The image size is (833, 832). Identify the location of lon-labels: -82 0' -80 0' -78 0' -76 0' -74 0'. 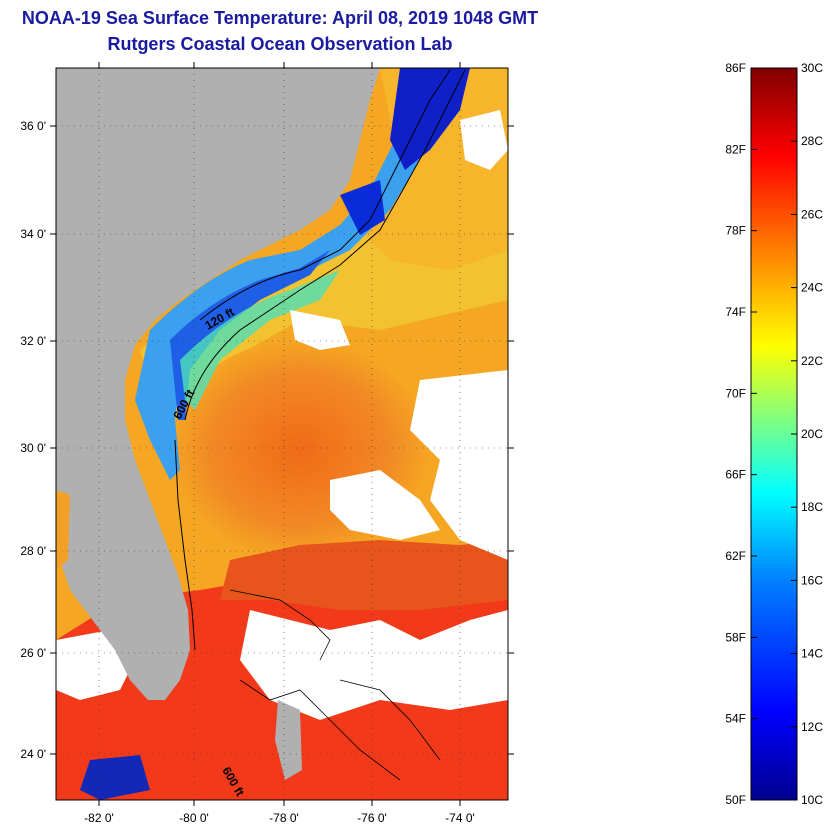
(279, 818).